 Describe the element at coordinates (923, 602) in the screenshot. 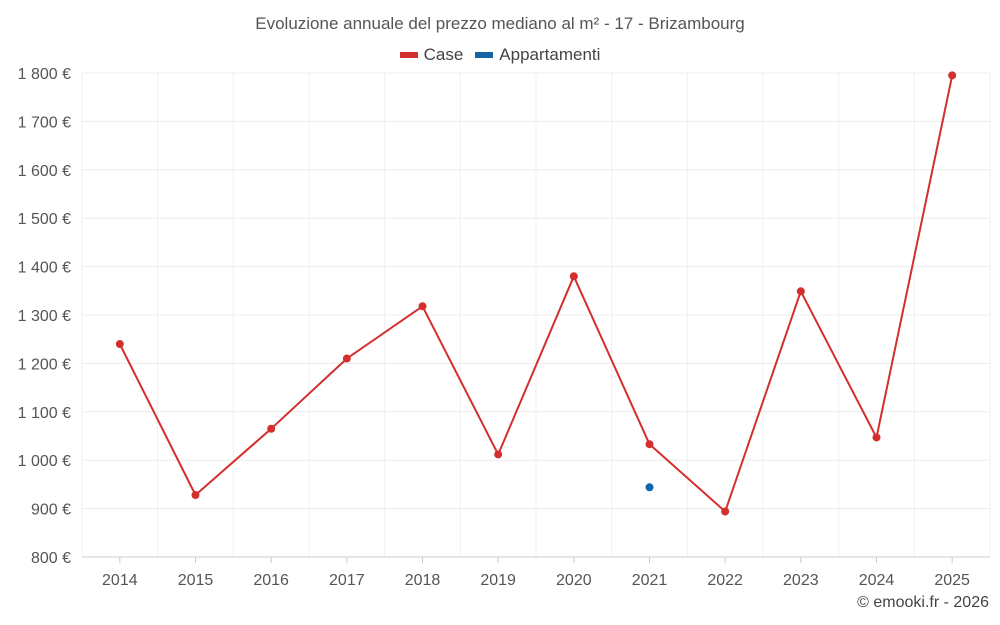

I see `credit-text: © emooki.fr - 2026` at that location.